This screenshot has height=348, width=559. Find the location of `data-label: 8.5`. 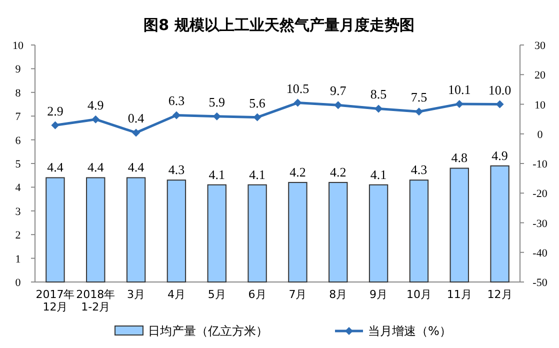

data-label: 8.5 is located at coordinates (378, 94).